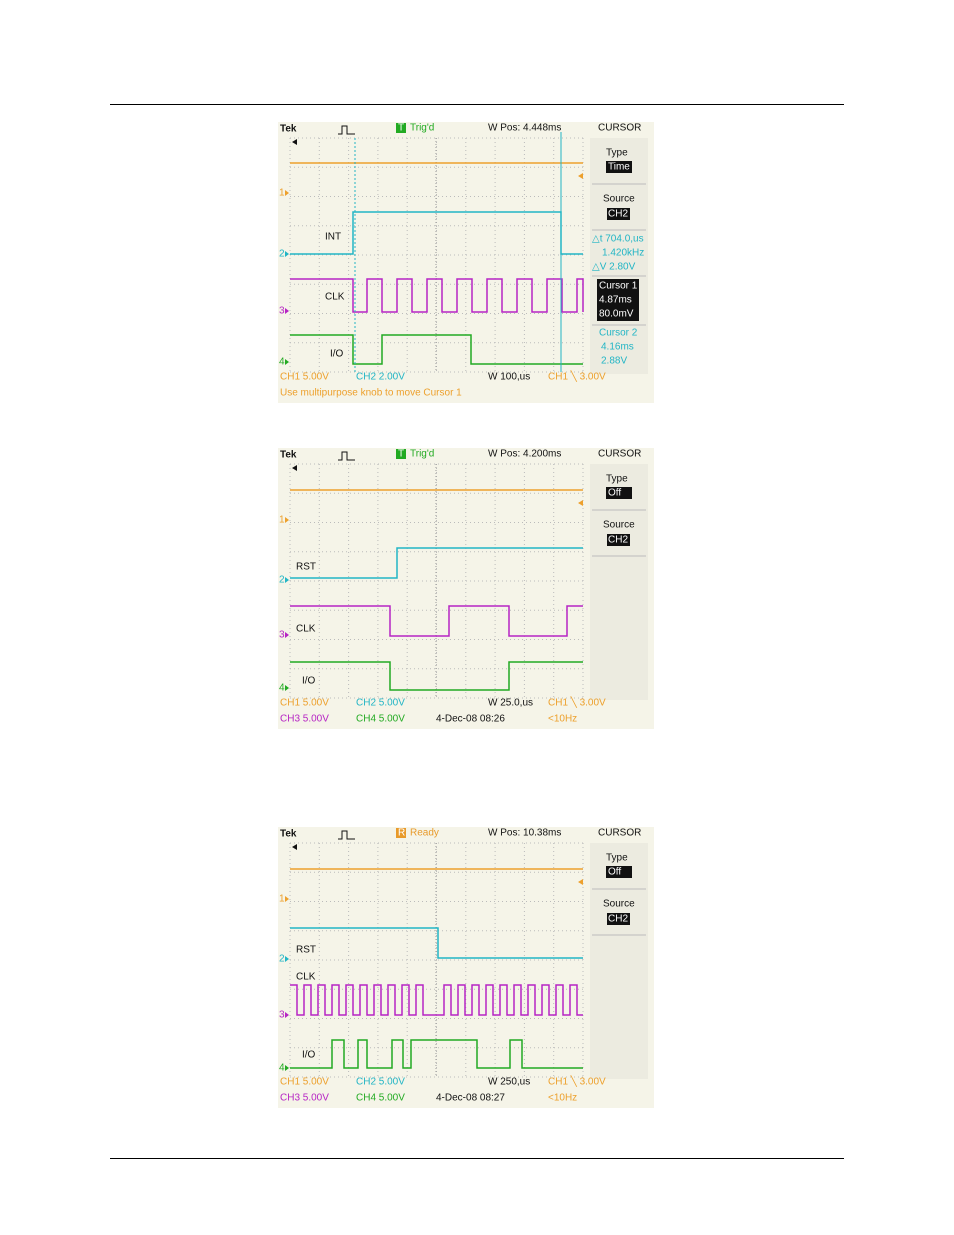  Describe the element at coordinates (616, 314) in the screenshot. I see `cursor1-text: 80.0mV` at that location.